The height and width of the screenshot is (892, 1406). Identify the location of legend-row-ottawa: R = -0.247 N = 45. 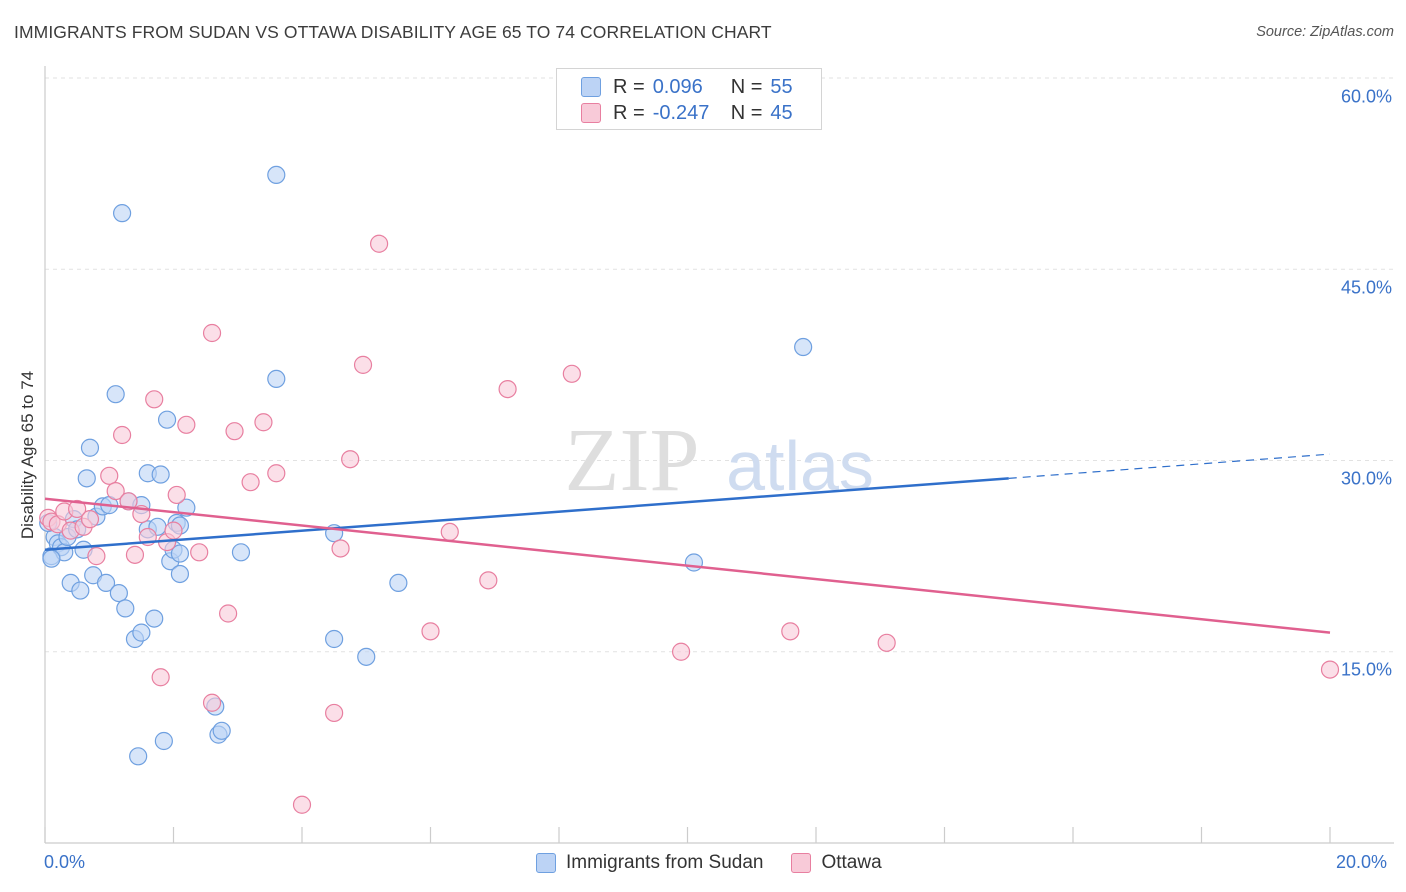
(687, 113).